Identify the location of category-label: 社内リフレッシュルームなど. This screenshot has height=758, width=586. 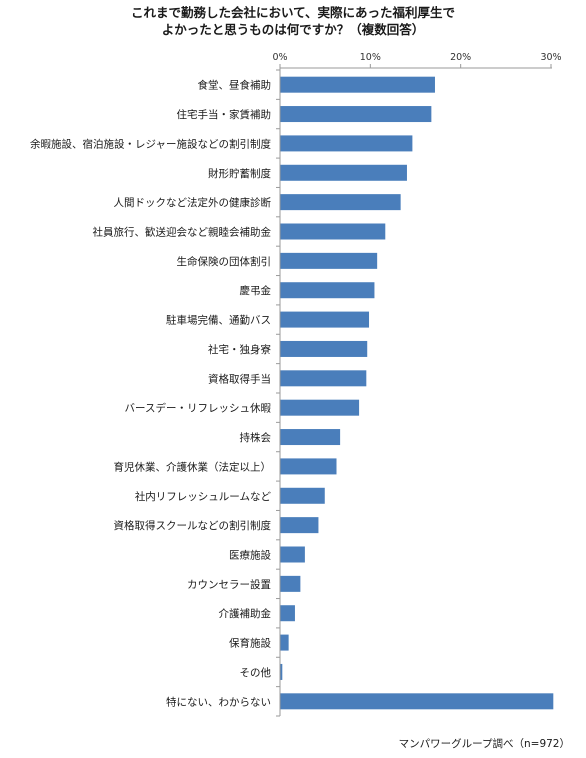
(203, 496).